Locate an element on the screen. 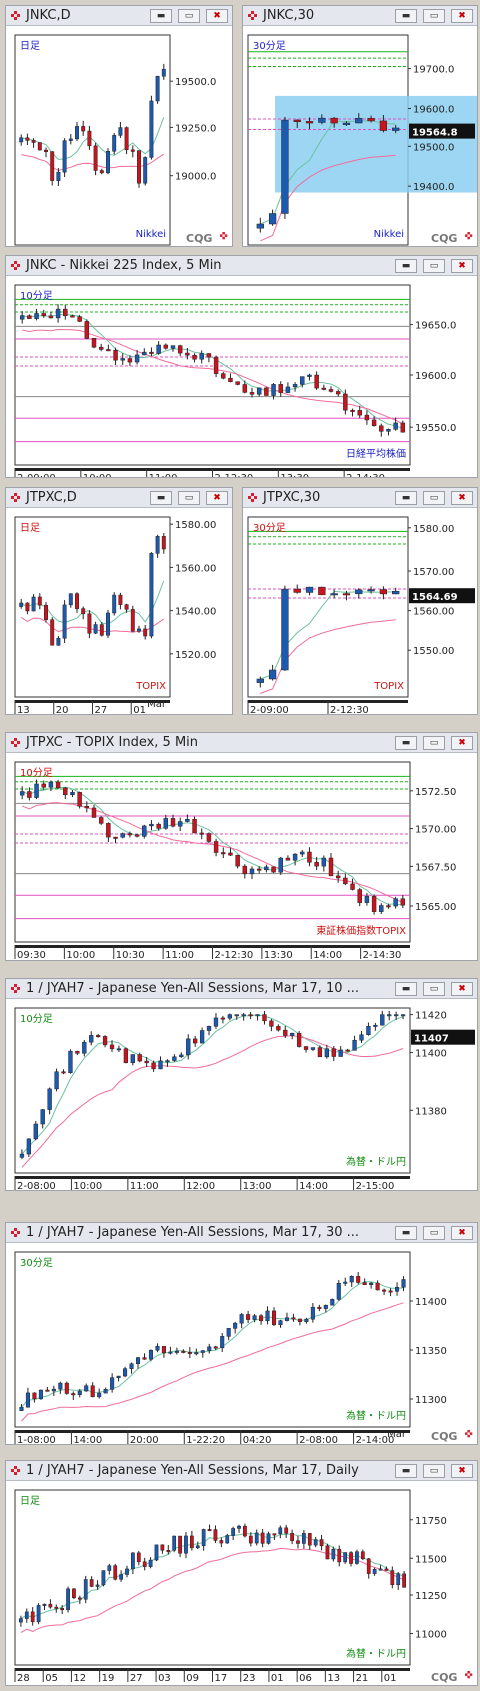 This screenshot has width=480, height=1691. plot-frame is located at coordinates (212, 1577).